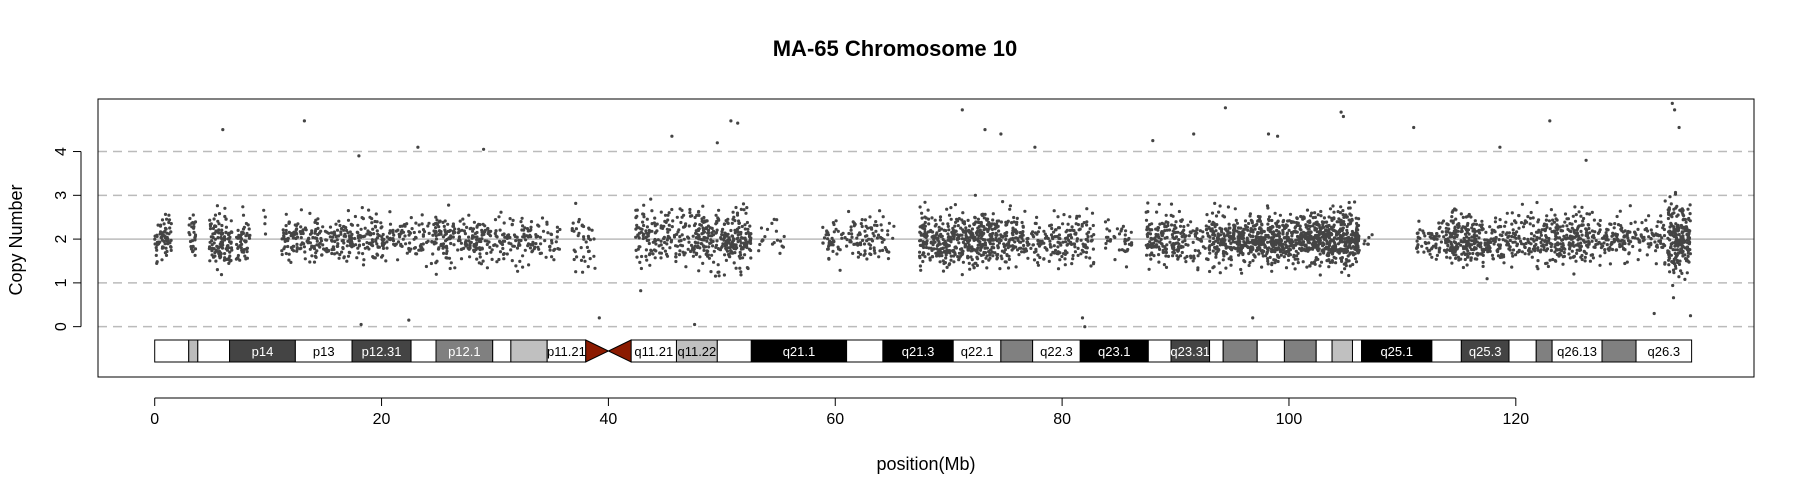  Describe the element at coordinates (619, 351) in the screenshot. I see `centromere-q` at that location.